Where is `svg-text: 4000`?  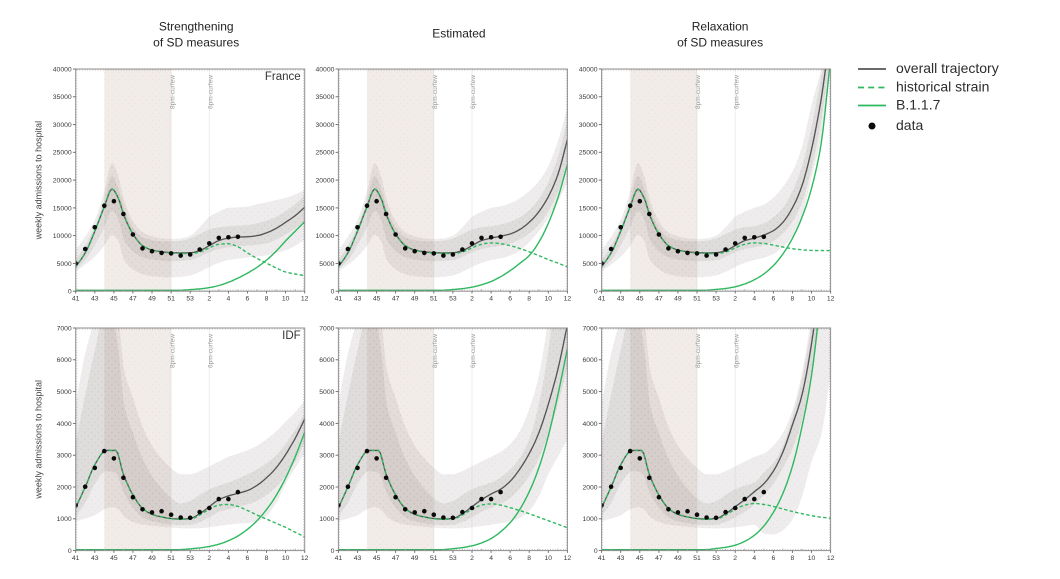 svg-text: 4000 is located at coordinates (326, 424).